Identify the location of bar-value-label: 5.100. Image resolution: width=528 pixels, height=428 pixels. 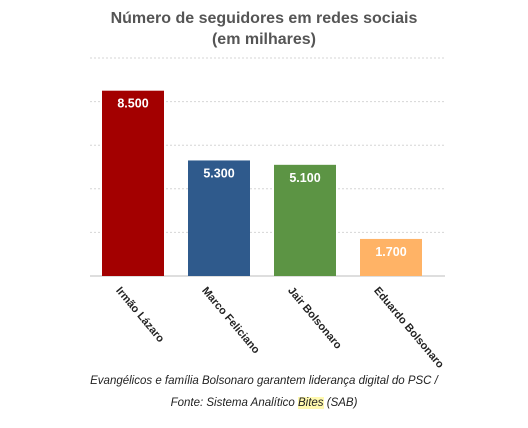
(304, 178).